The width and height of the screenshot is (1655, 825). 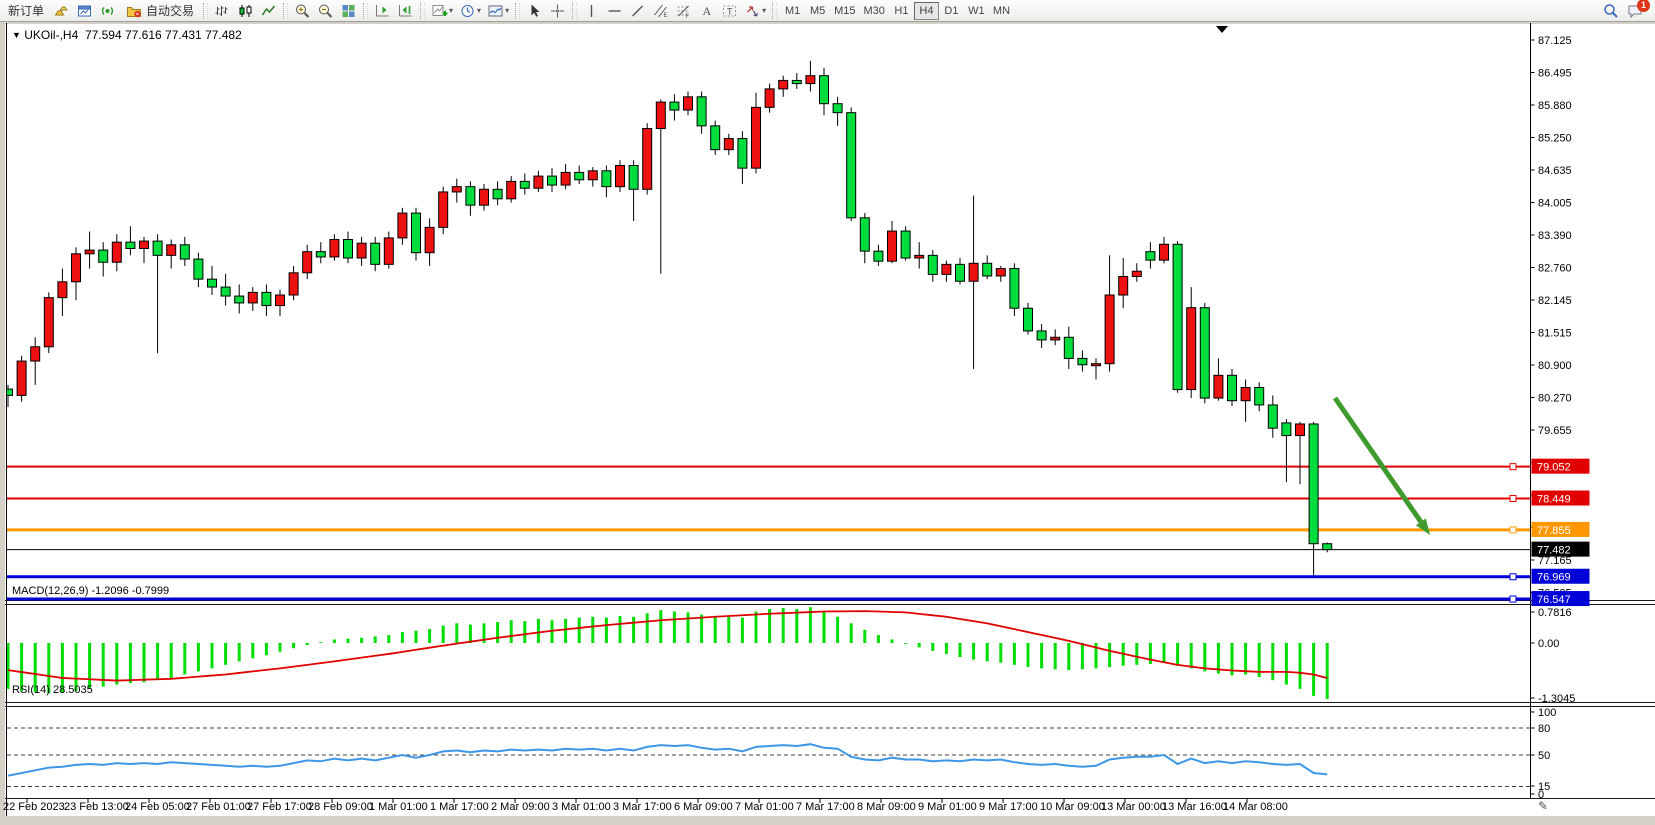 I want to click on new-order-button: 新订单, so click(x=26, y=11).